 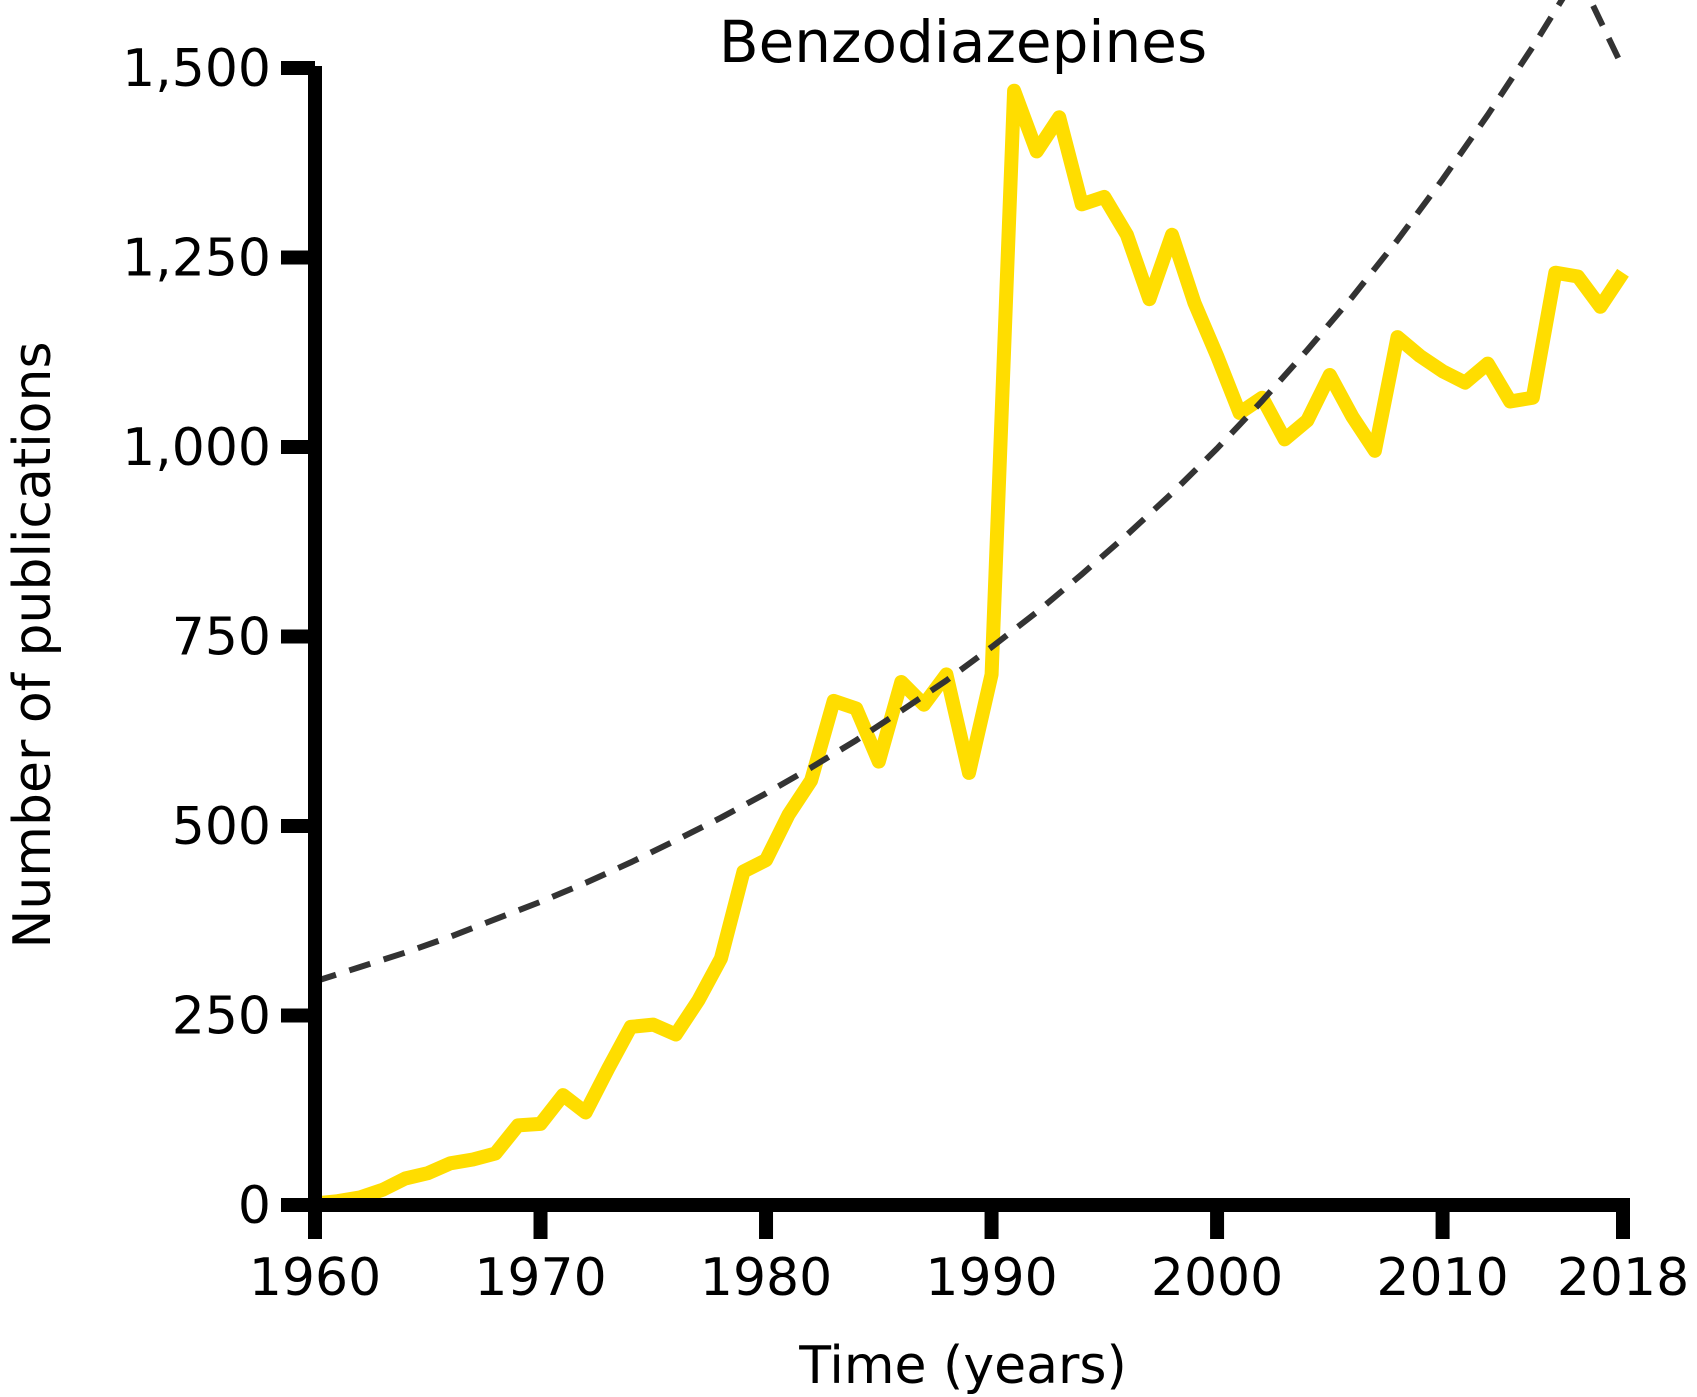 I want to click on x-tick-label: 1960, so click(x=315, y=1278).